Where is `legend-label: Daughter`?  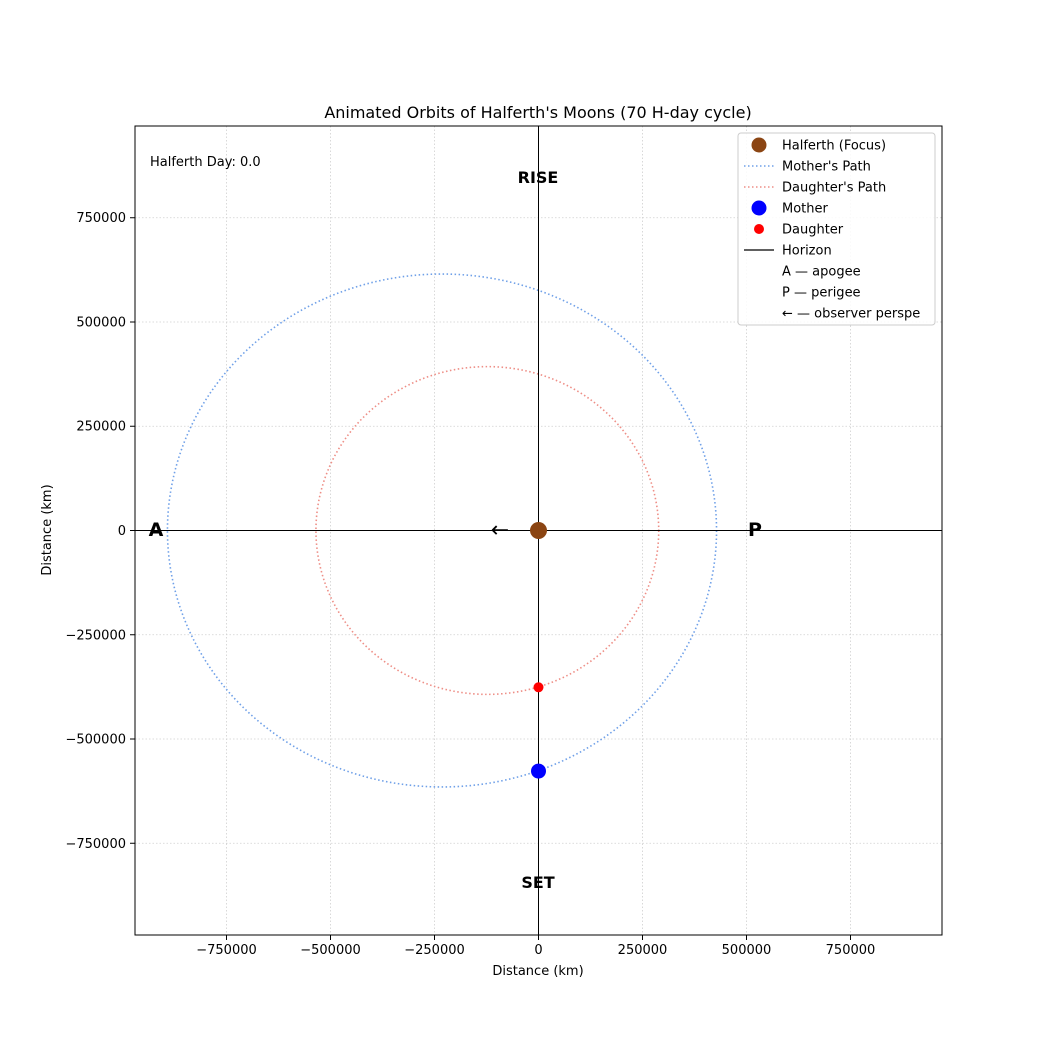
legend-label: Daughter is located at coordinates (813, 230).